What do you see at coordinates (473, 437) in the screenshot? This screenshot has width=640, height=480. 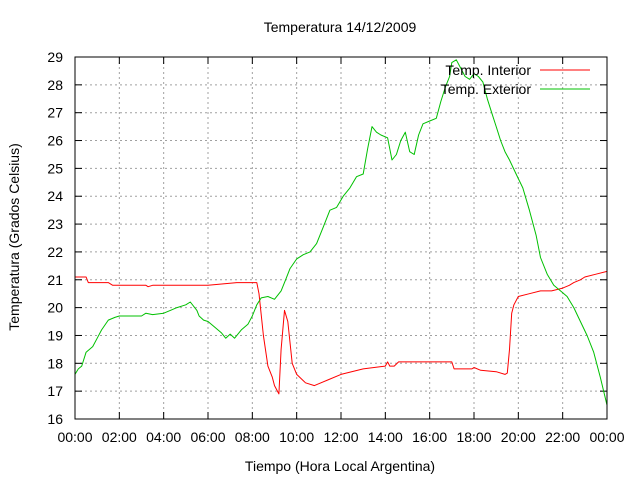 I see `x-tick-label: 18:00` at bounding box center [473, 437].